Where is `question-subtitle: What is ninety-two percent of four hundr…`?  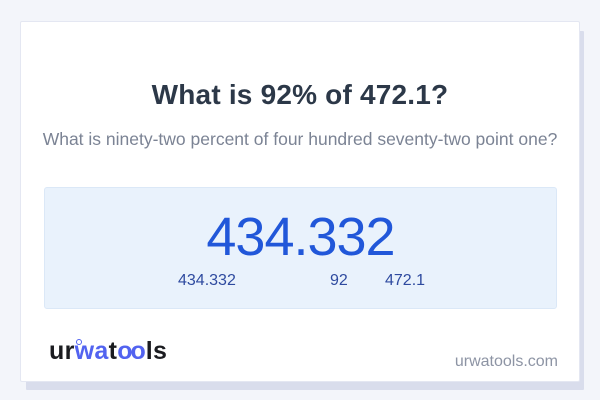
question-subtitle: What is ninety-two percent of four hundr… is located at coordinates (300, 139).